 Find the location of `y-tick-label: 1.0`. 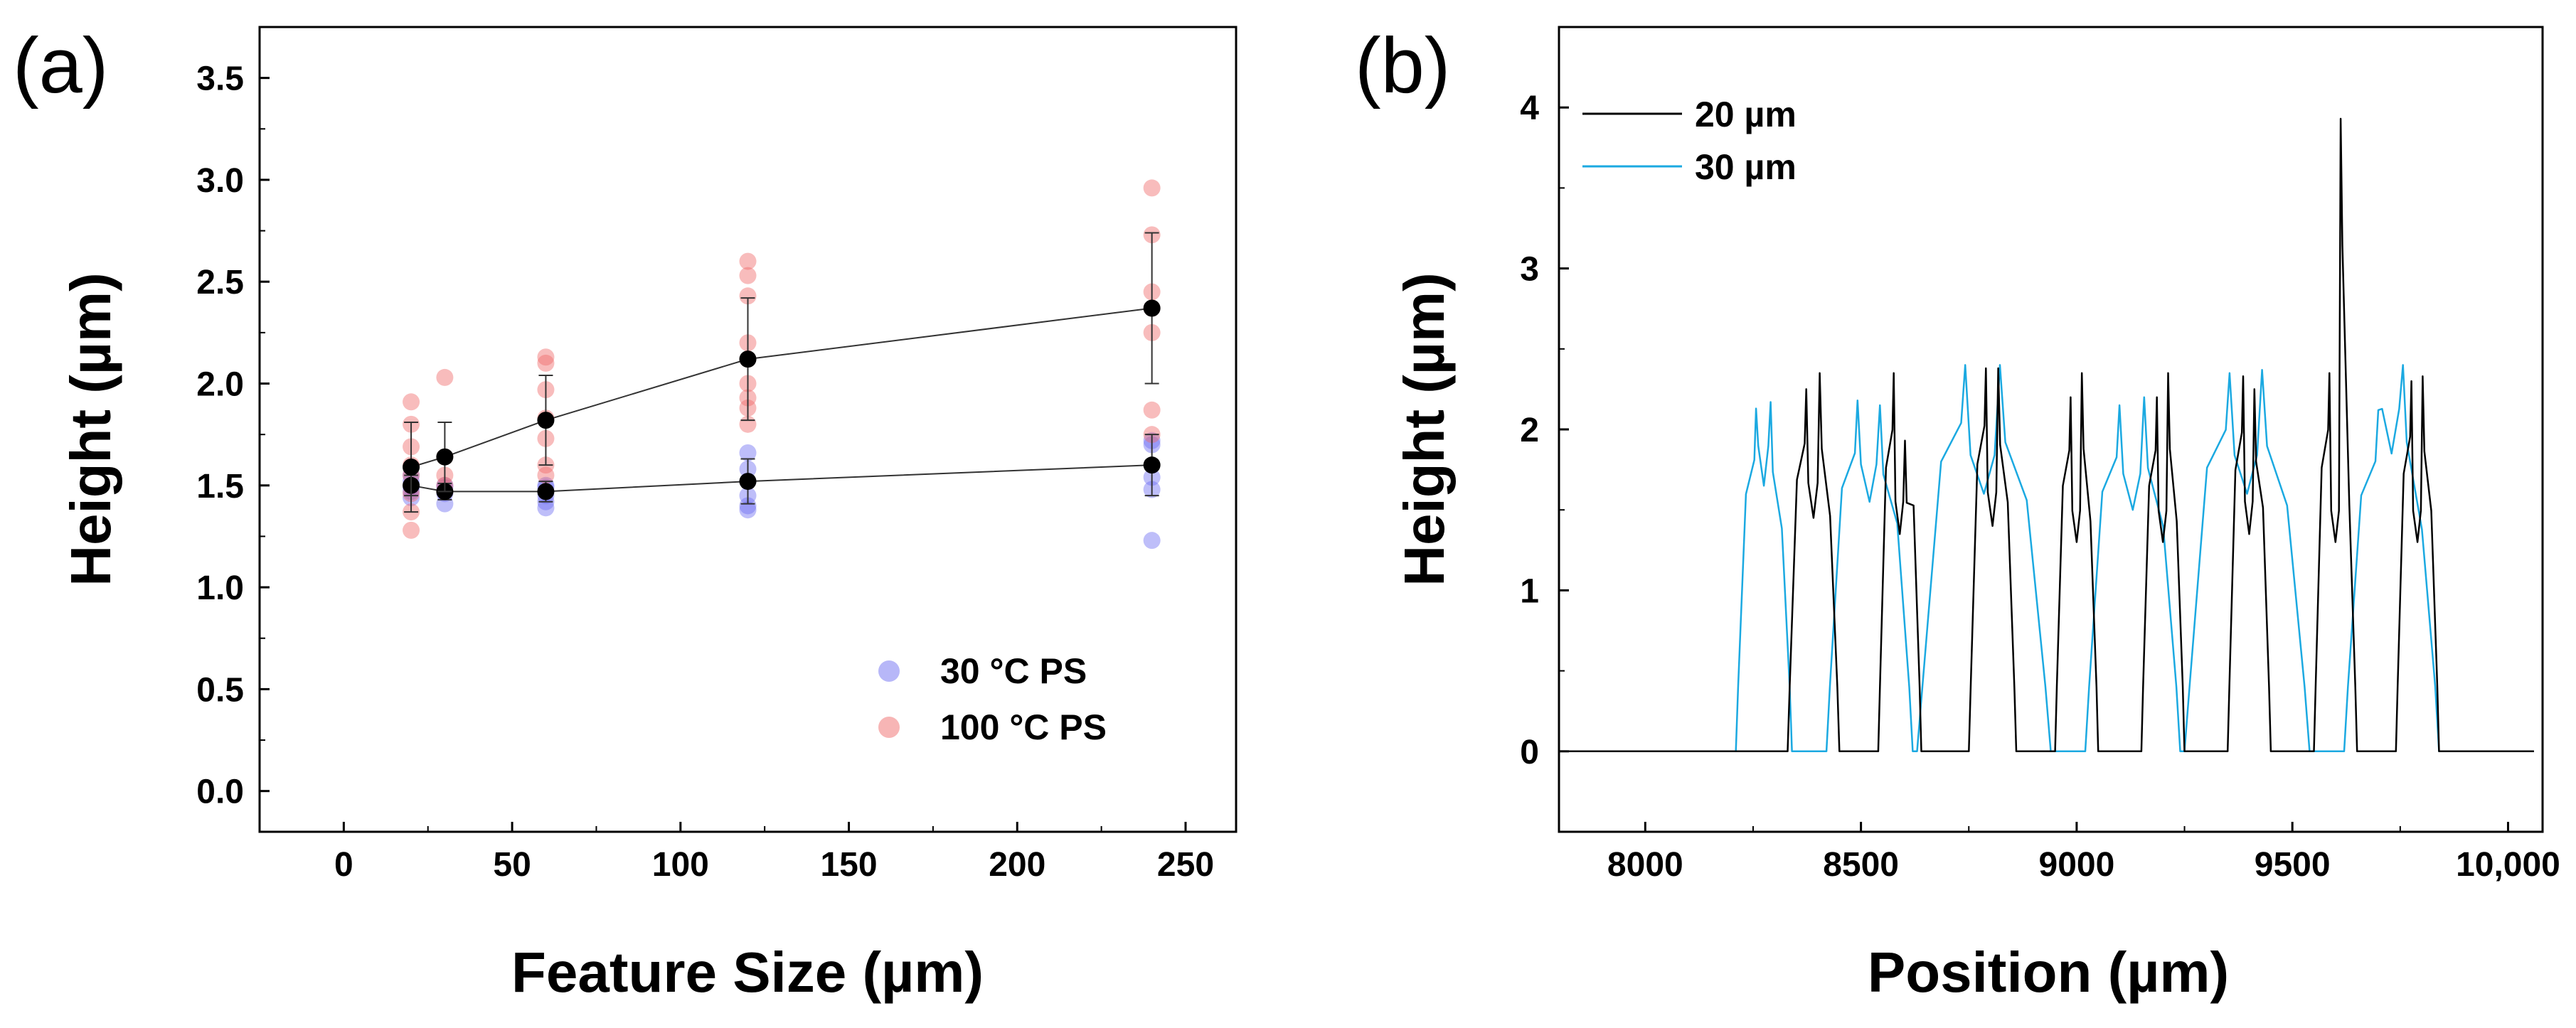

y-tick-label: 1.0 is located at coordinates (220, 588).